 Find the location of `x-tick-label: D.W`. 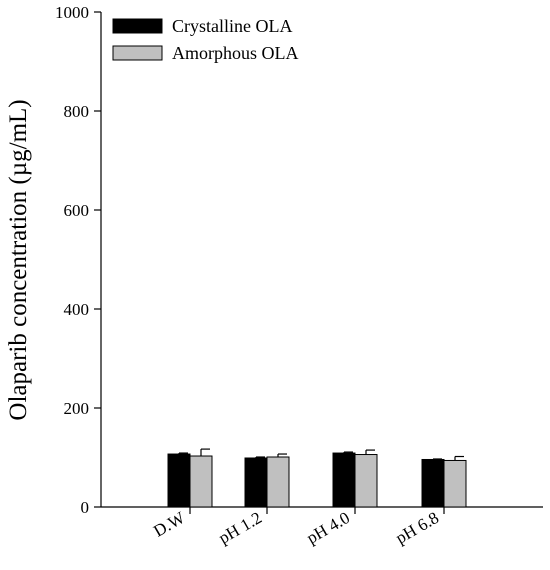

x-tick-label: D.W is located at coordinates (169, 524).